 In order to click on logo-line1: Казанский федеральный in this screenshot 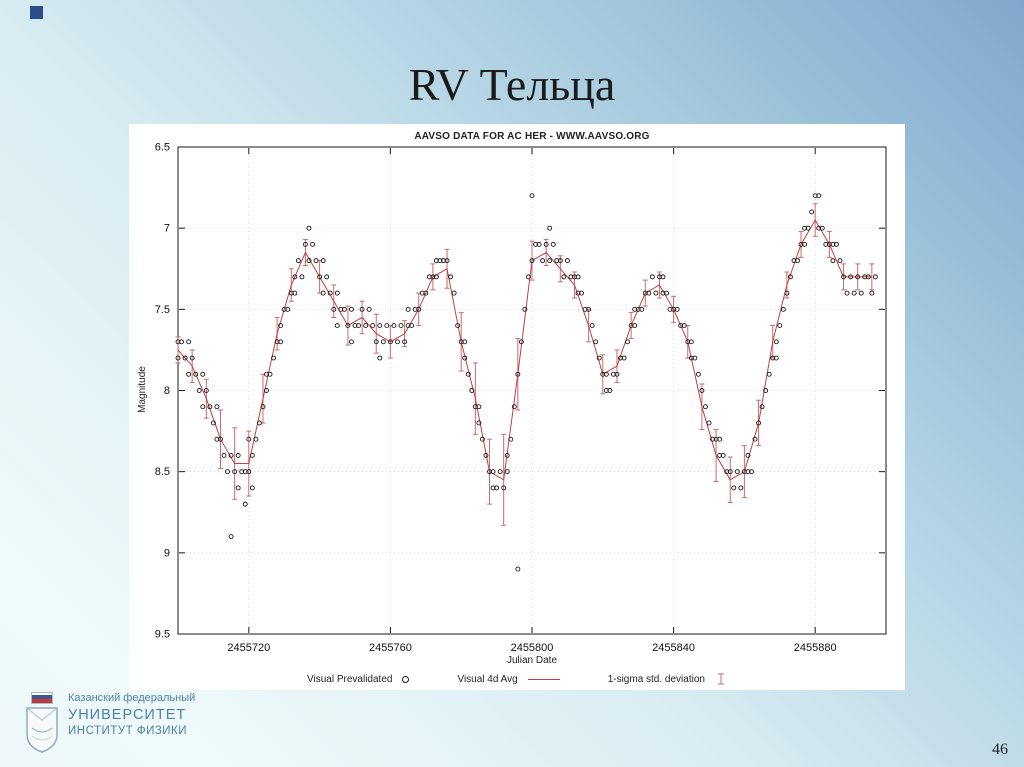, I will do `click(132, 698)`.